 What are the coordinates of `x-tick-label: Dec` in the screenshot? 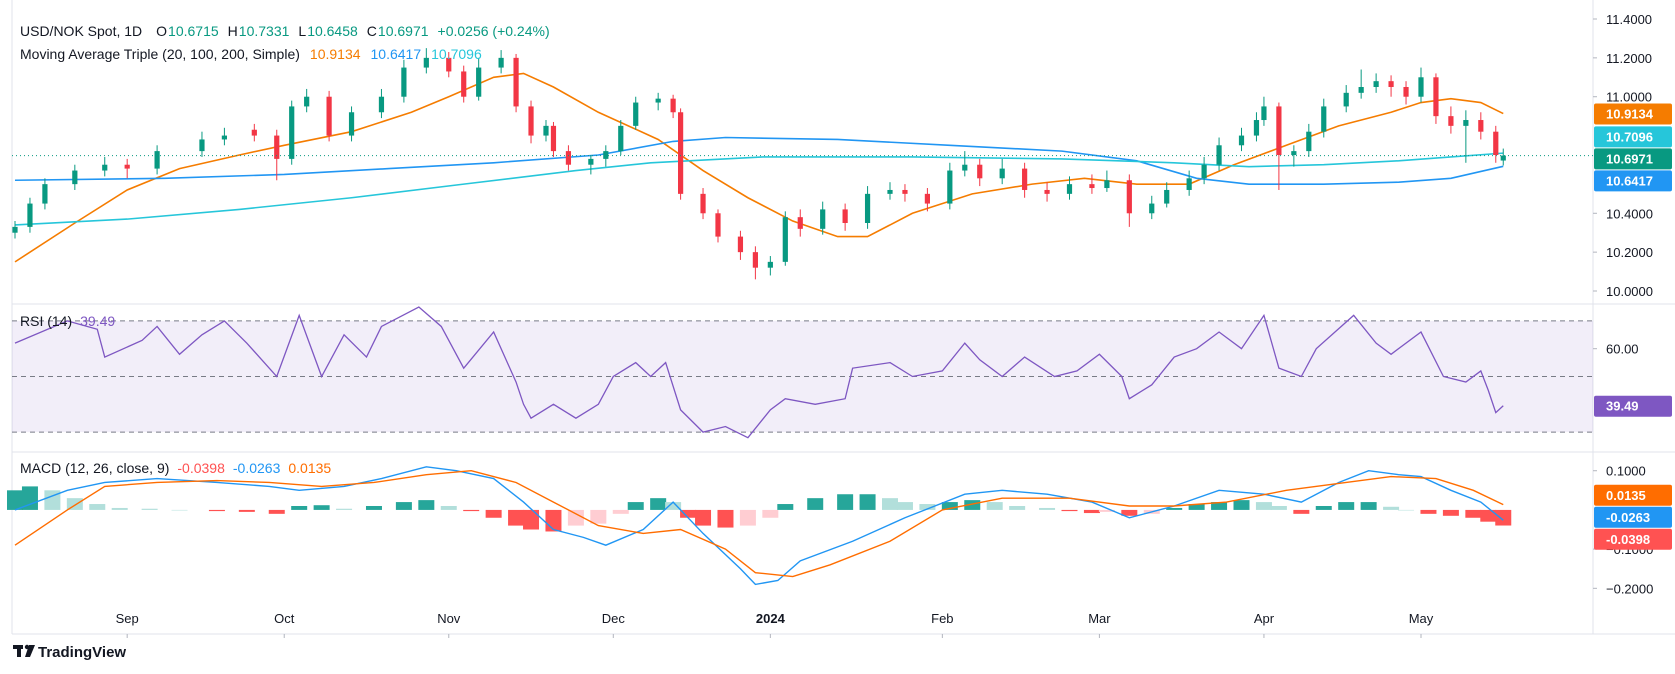 It's located at (614, 618).